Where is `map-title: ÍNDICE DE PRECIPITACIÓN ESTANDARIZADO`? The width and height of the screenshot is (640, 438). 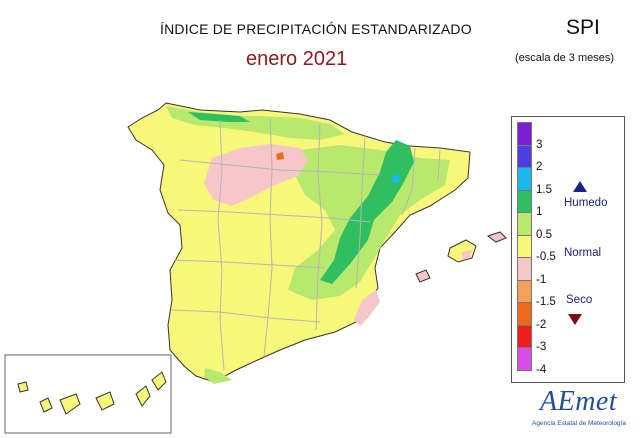 map-title: ÍNDICE DE PRECIPITACIÓN ESTANDARIZADO is located at coordinates (316, 29).